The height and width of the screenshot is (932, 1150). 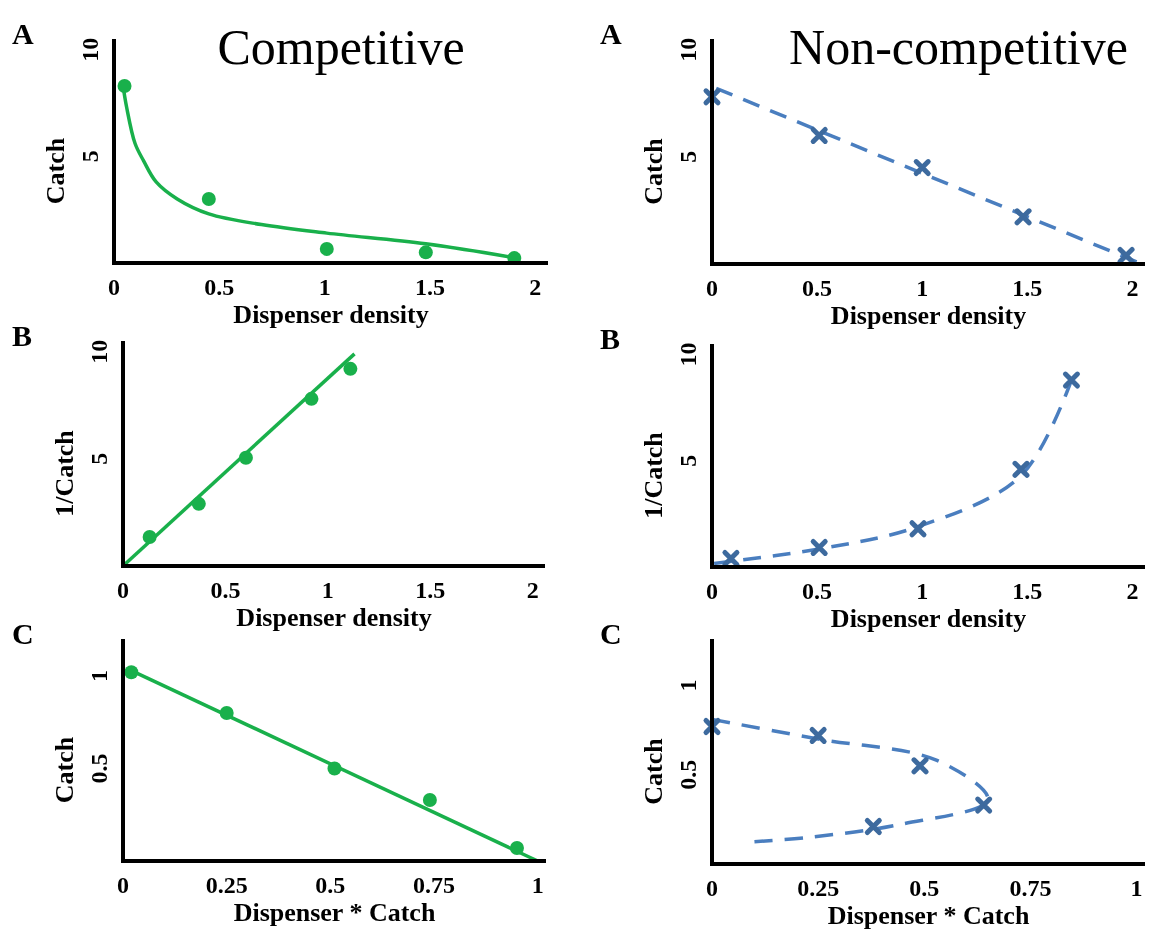 I want to click on chart-title: Competitive, so click(x=341, y=47).